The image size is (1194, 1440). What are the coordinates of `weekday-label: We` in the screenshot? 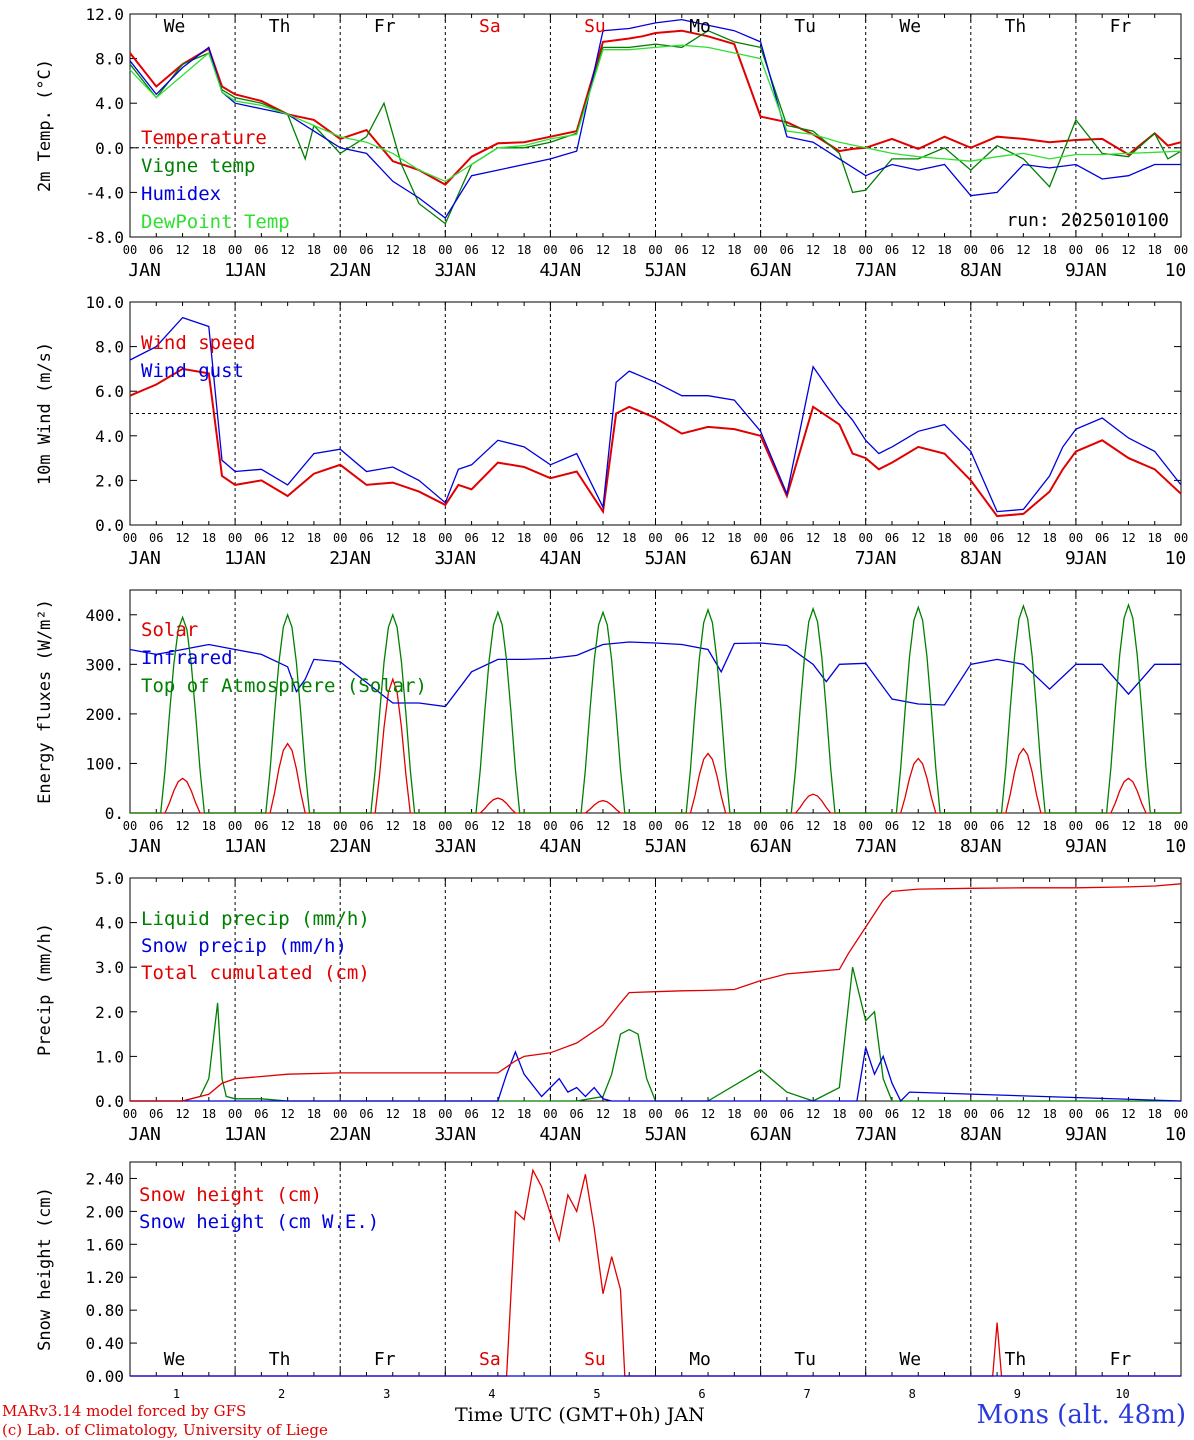 It's located at (910, 26).